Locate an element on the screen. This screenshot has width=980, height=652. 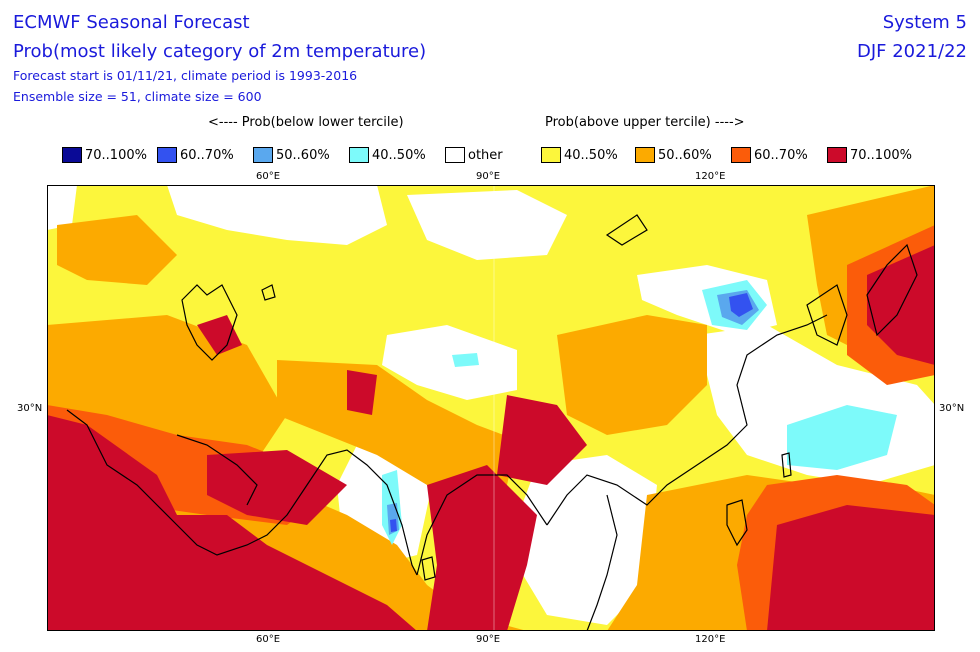
region-red-pacific is located at coordinates (851, 568).